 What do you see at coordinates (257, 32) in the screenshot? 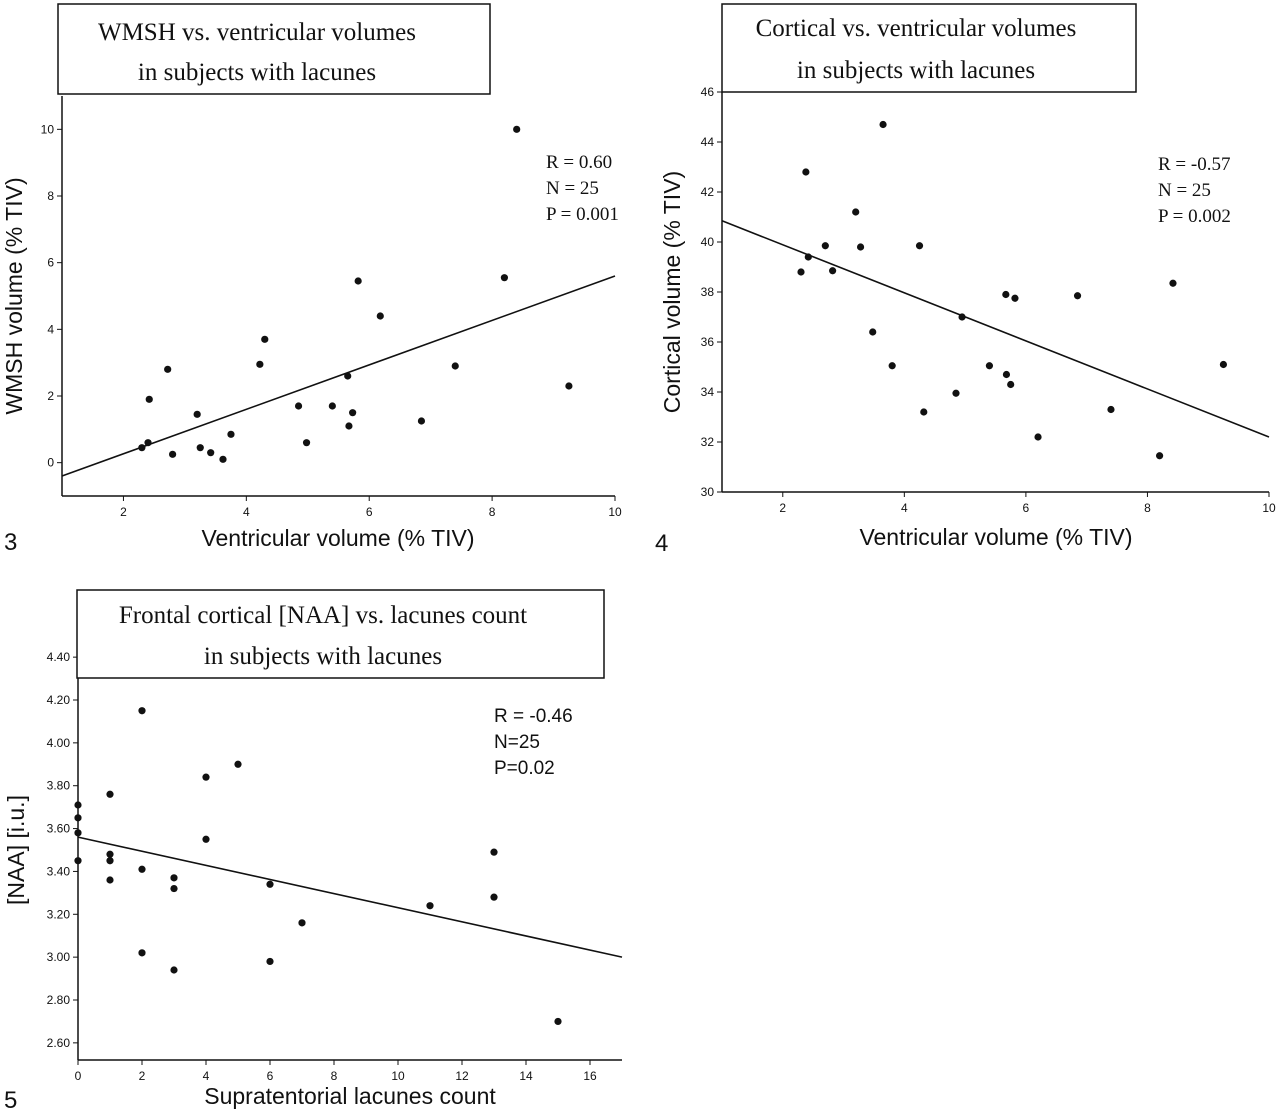
I see `title-line: WMSH vs. ventricular volumes` at bounding box center [257, 32].